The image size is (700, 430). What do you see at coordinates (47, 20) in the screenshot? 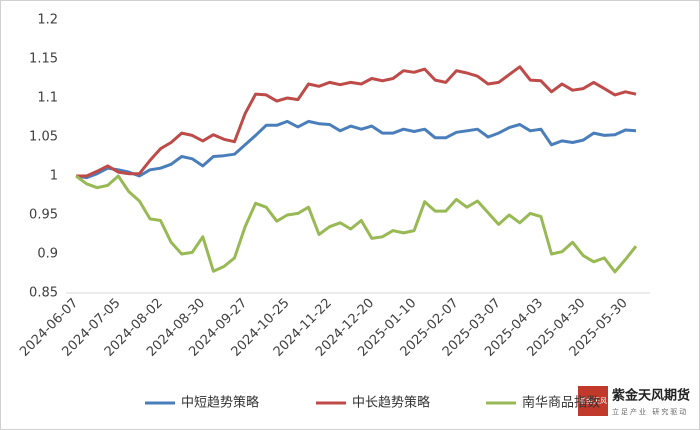
I see `y-tick-label: 1.2` at bounding box center [47, 20].